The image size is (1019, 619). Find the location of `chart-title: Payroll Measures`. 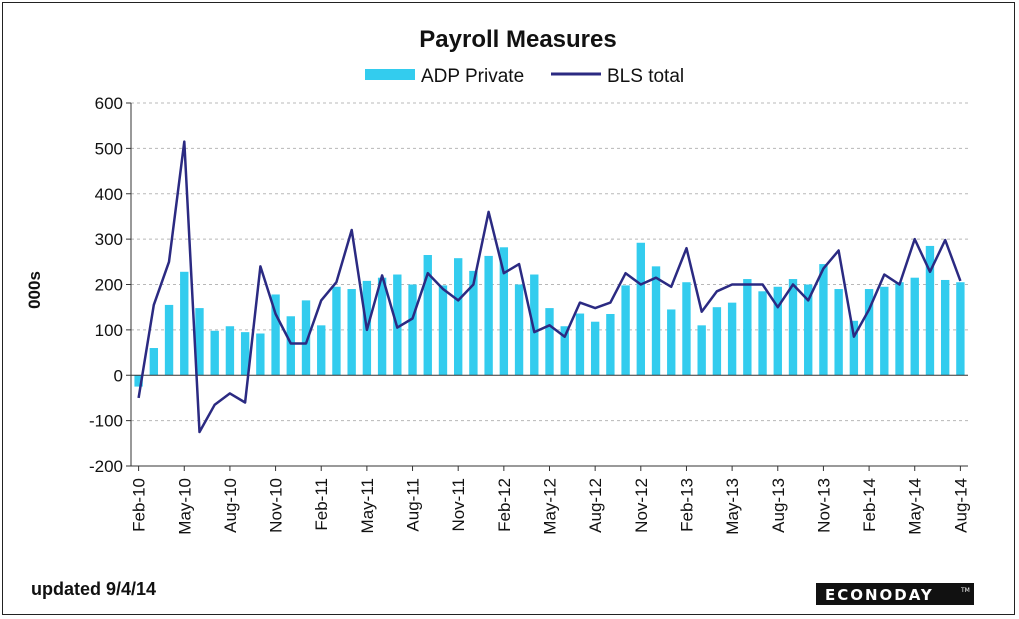

chart-title: Payroll Measures is located at coordinates (517, 39).